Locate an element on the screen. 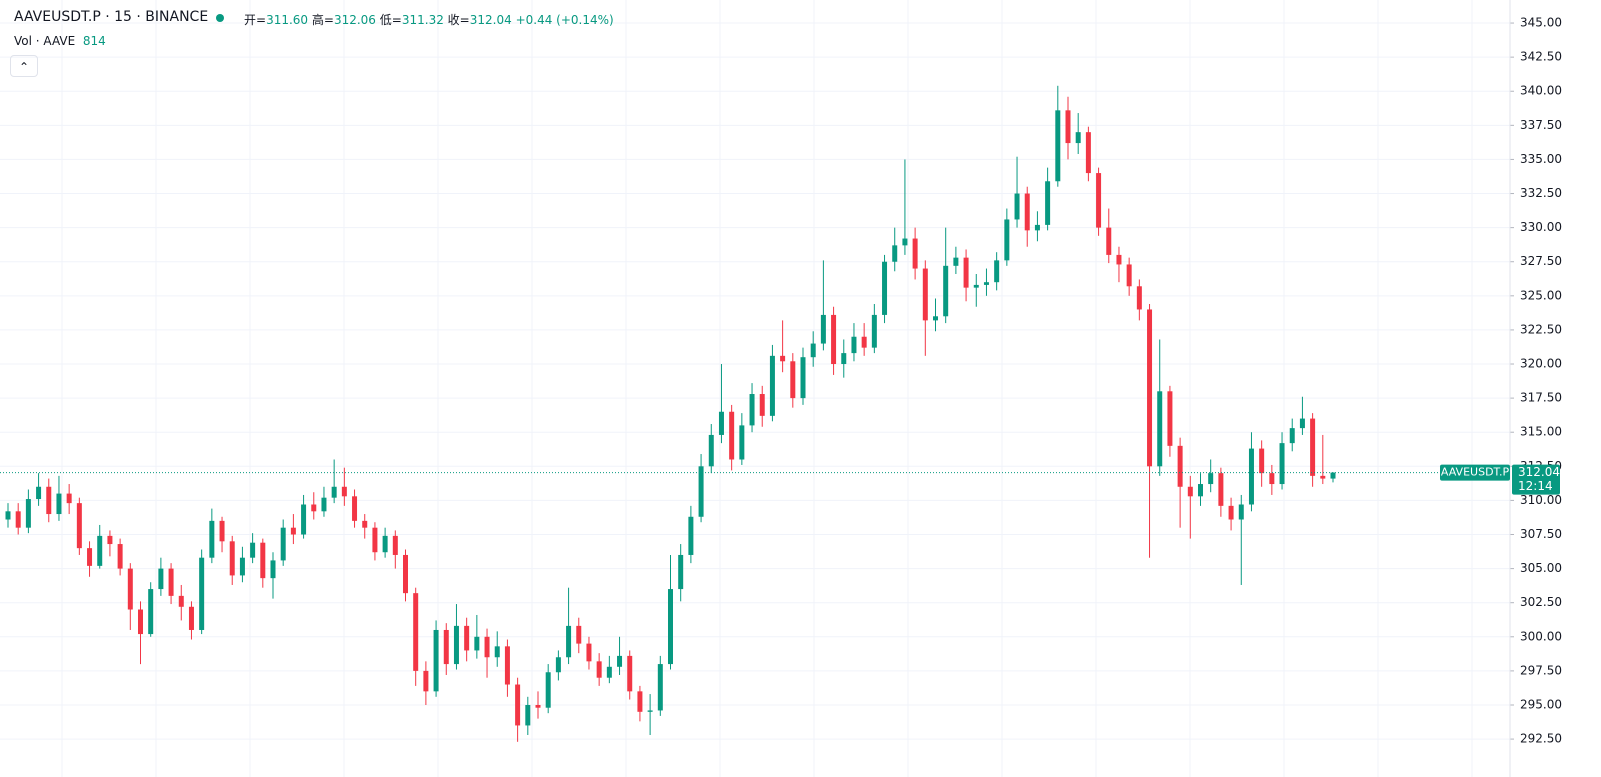  legend-value: 311.60 is located at coordinates (287, 20).